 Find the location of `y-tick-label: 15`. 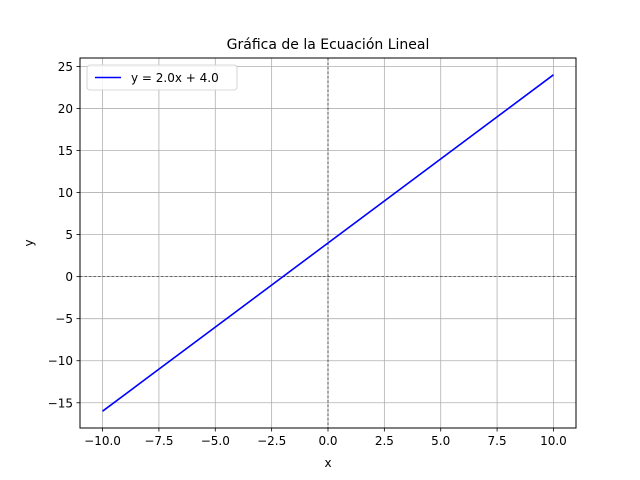

y-tick-label: 15 is located at coordinates (65, 151).